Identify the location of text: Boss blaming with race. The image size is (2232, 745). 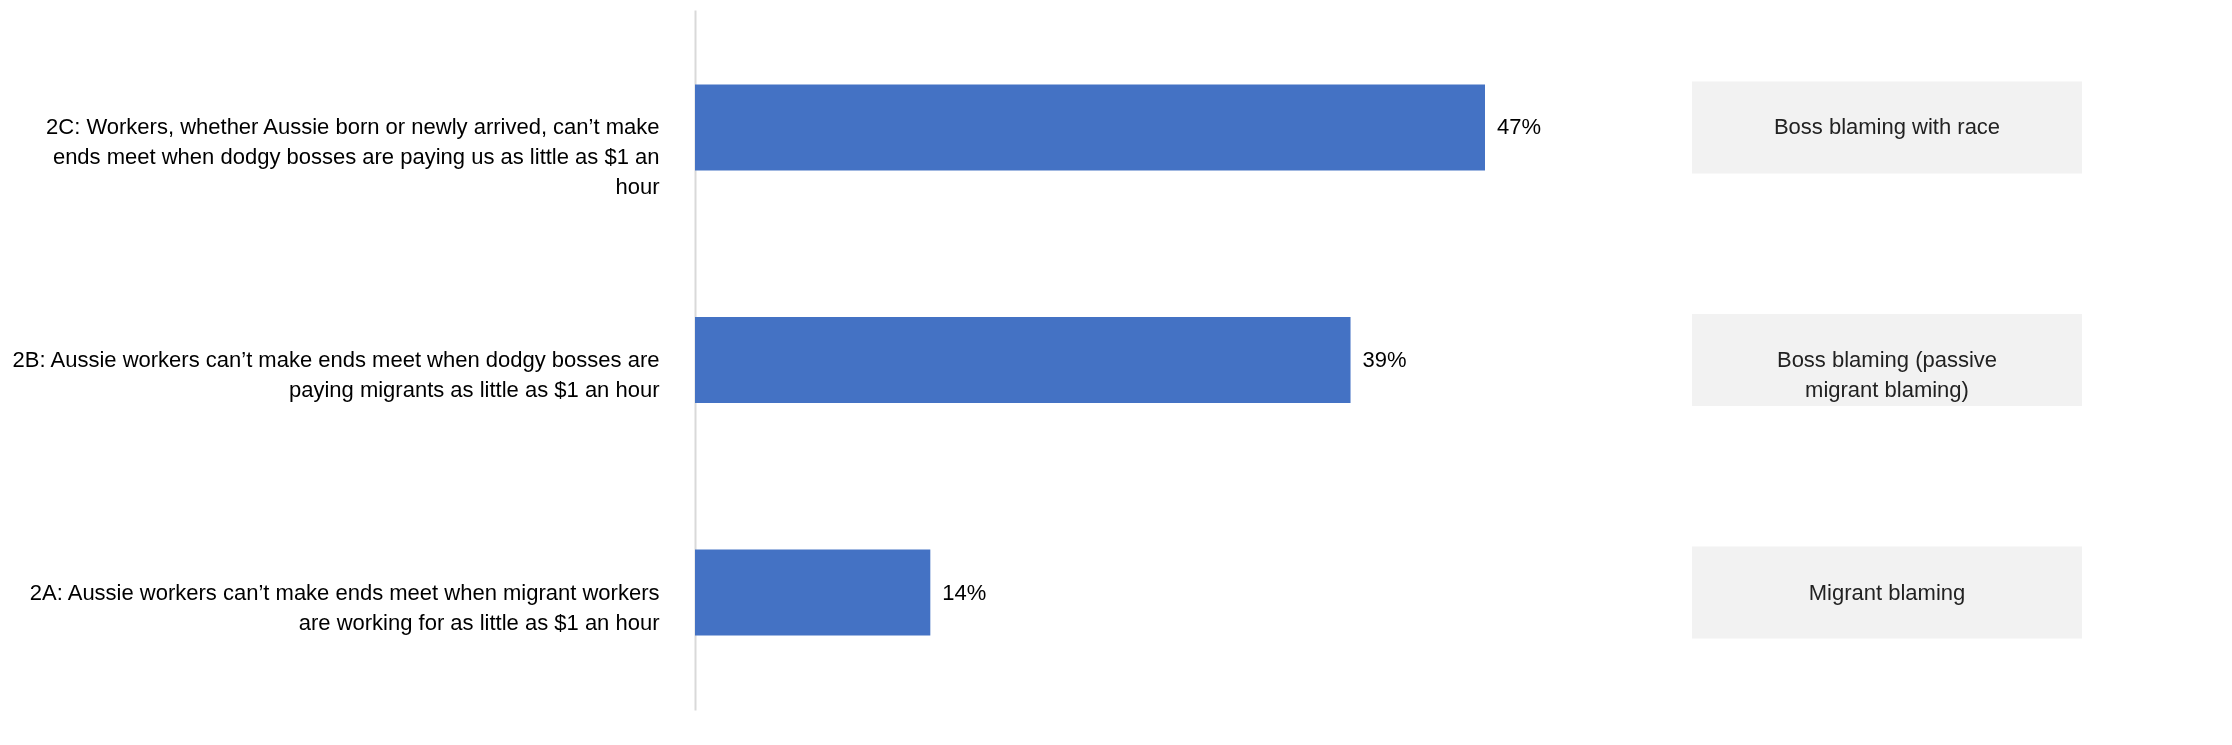
(1887, 127).